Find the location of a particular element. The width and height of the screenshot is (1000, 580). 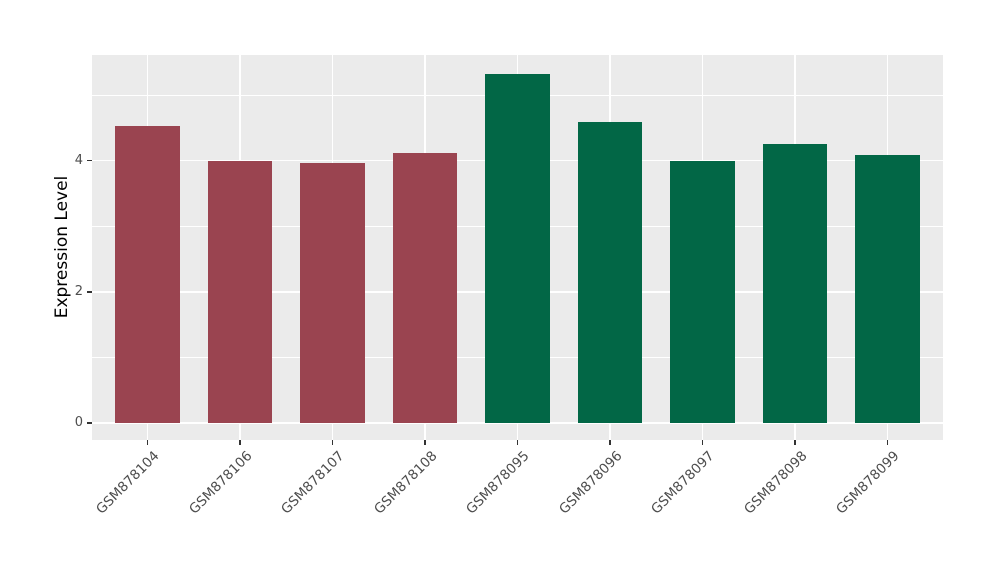

y-tick-label: 0 is located at coordinates (78, 423).